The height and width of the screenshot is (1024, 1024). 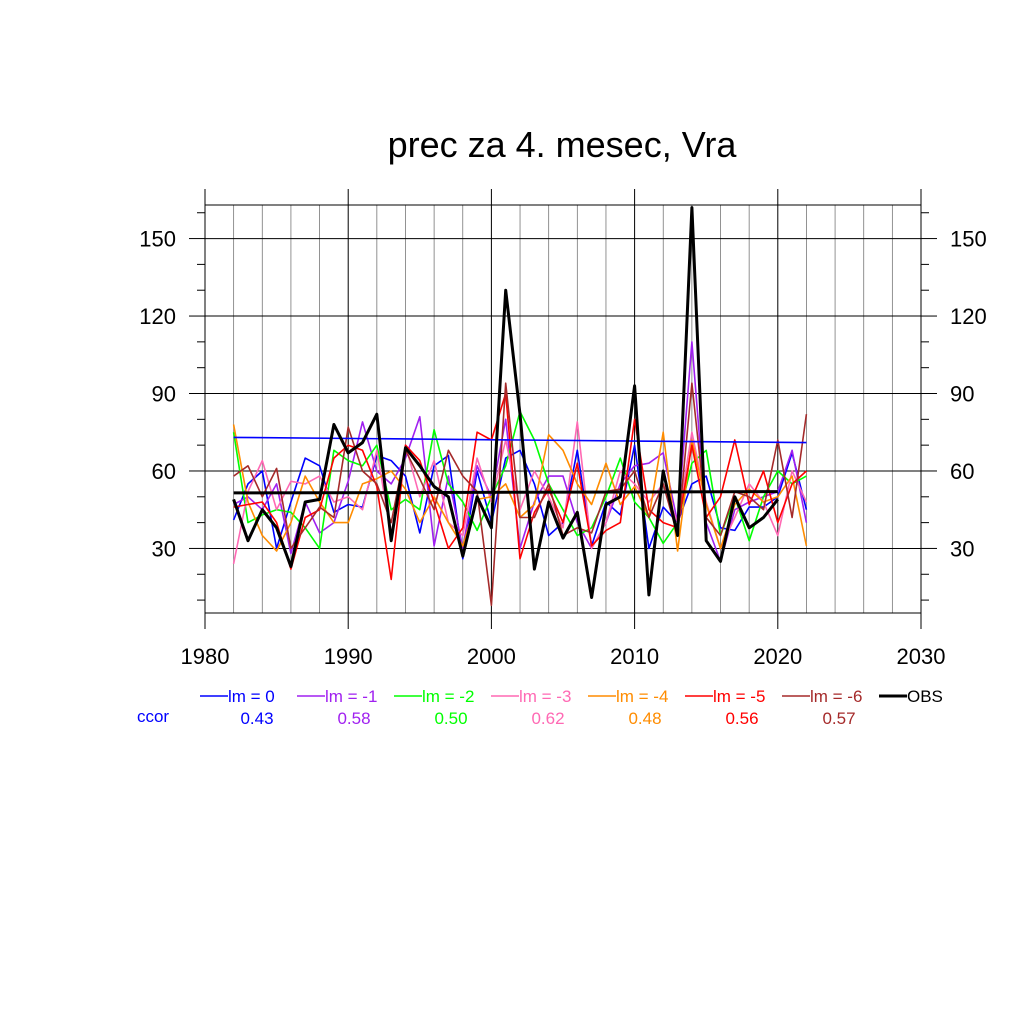 I want to click on legend-label: lm = -6, so click(x=836, y=696).